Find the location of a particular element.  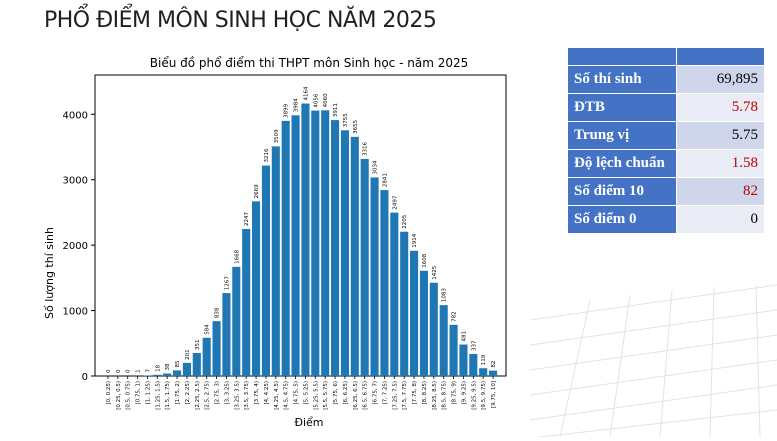

y-tick-label: 0 is located at coordinates (85, 377).